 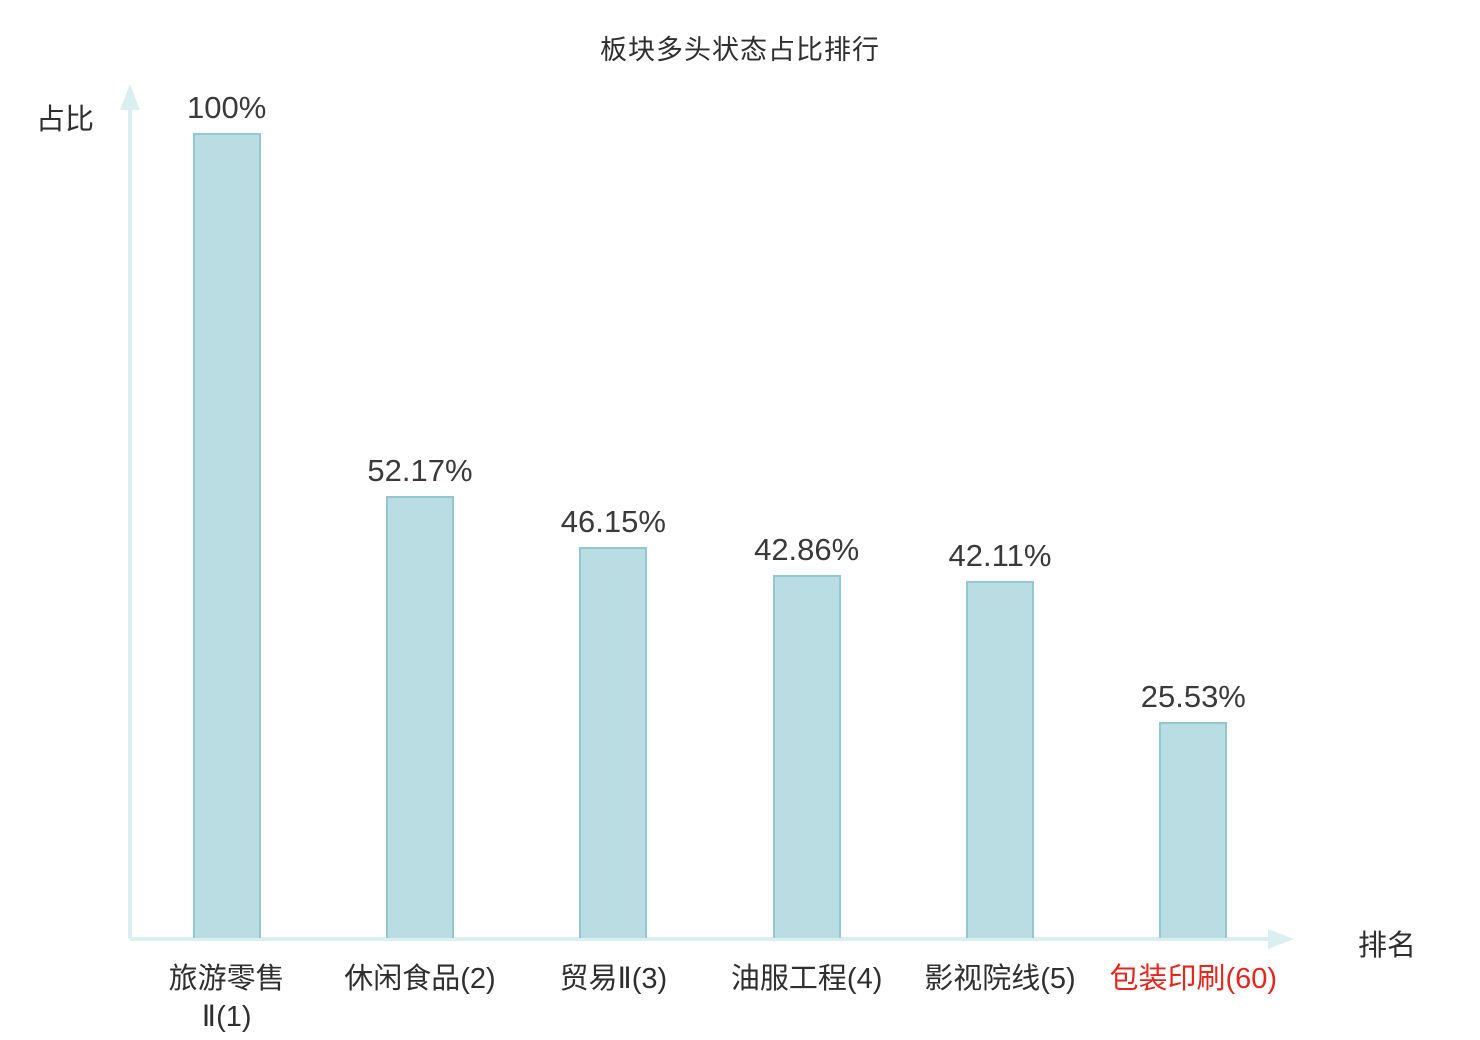 I want to click on category-label: 贸易Ⅱ(3), so click(x=613, y=979).